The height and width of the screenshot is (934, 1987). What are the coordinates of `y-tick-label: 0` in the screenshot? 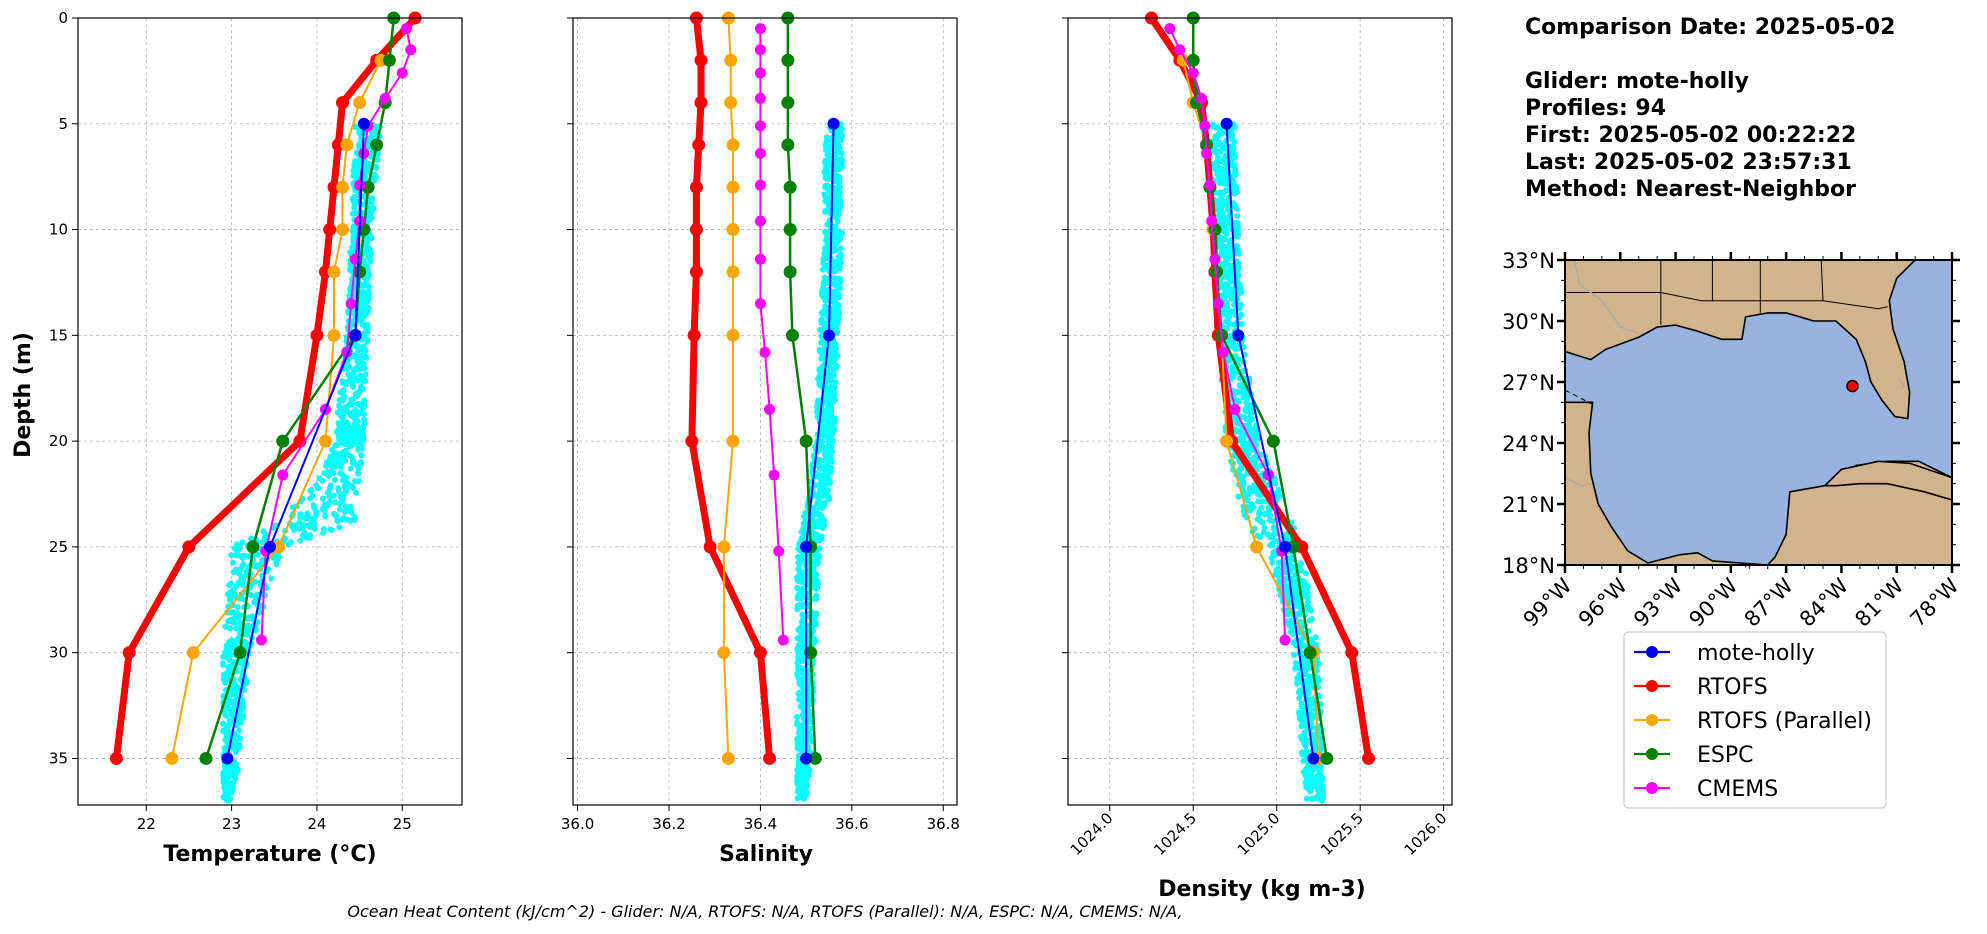 It's located at (63, 18).